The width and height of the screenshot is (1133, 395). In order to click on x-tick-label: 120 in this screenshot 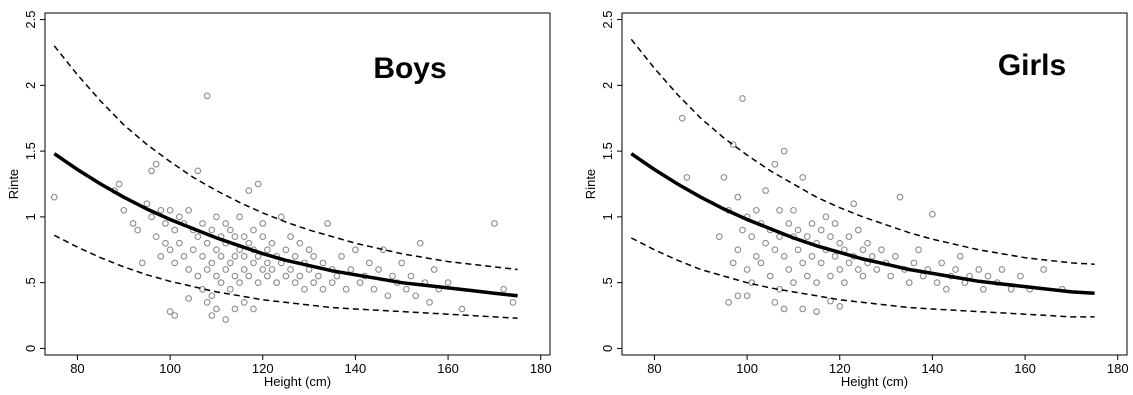, I will do `click(263, 368)`.